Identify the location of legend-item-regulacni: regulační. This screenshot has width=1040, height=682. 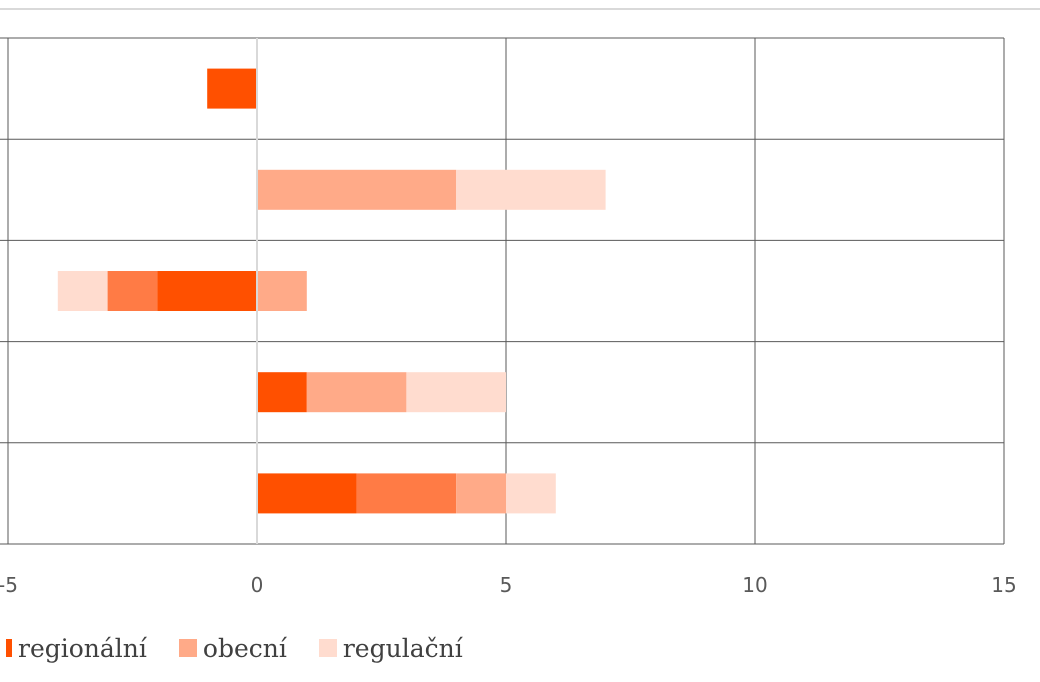
(390, 648).